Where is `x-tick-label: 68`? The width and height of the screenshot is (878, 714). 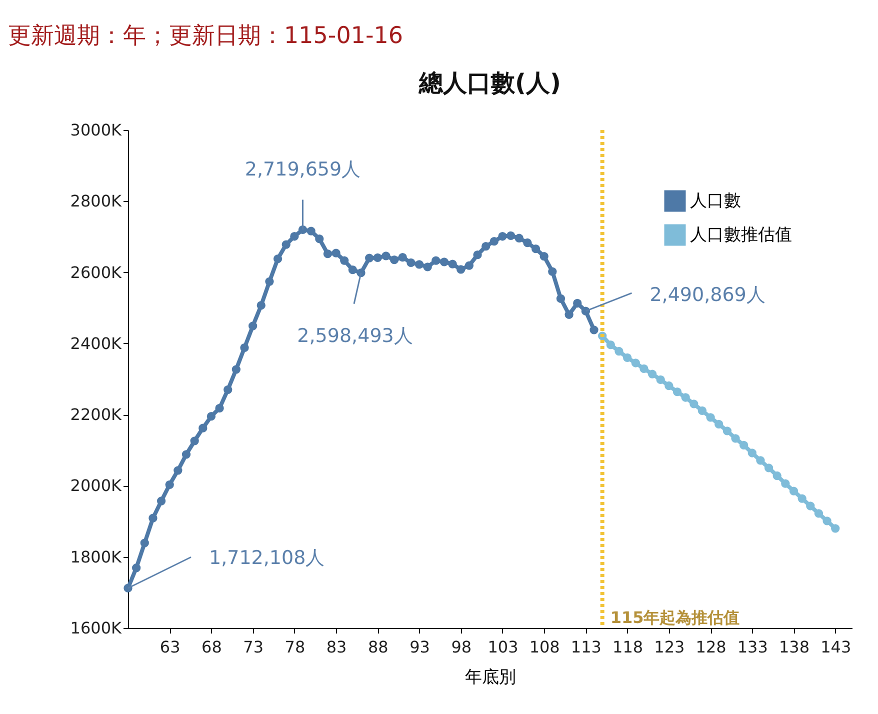
x-tick-label: 68 is located at coordinates (212, 647).